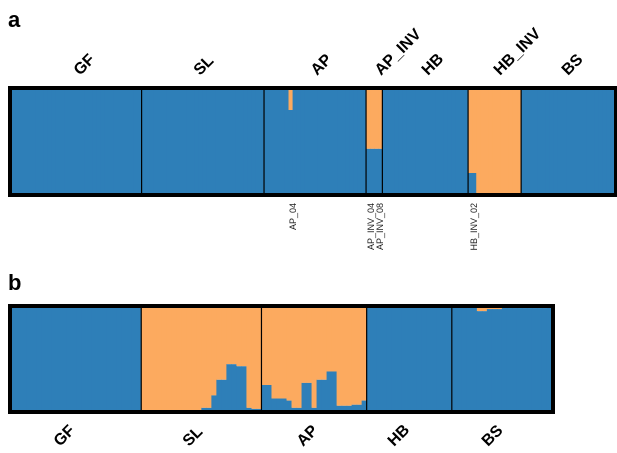 Image resolution: width=617 pixels, height=453 pixels. Describe the element at coordinates (74, 141) in the screenshot. I see `bar-a-0-15-cluster1` at that location.